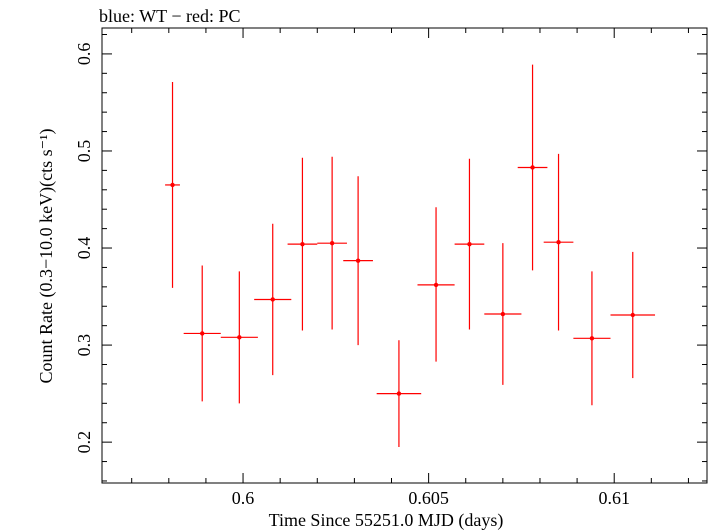  I want to click on chart-title: blue: WT − red: PC, so click(169, 16).